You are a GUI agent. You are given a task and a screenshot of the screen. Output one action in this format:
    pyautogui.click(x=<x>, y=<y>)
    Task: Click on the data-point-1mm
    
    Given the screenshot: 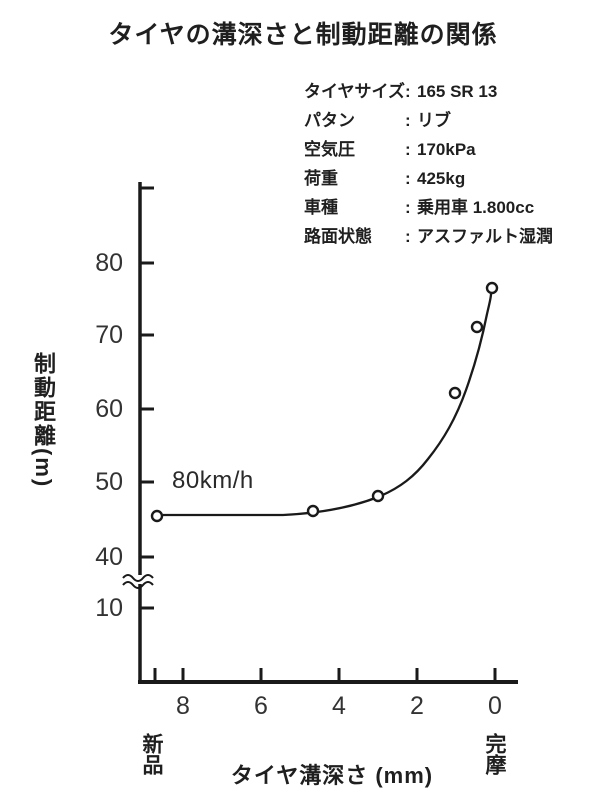 What is the action you would take?
    pyautogui.click(x=455, y=393)
    